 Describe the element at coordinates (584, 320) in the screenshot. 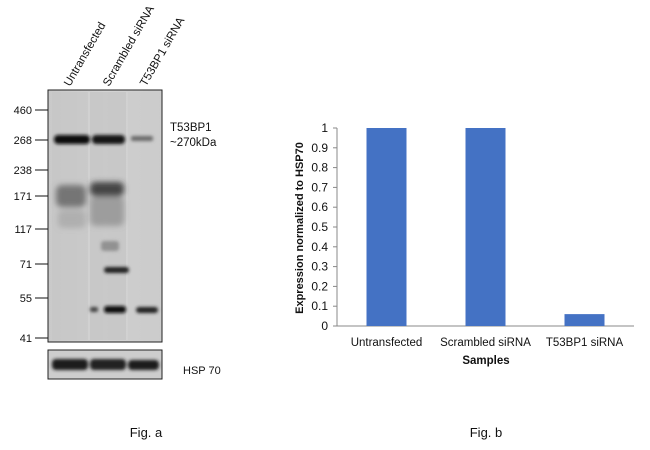

I see `bar-t53bp1-sirna` at that location.